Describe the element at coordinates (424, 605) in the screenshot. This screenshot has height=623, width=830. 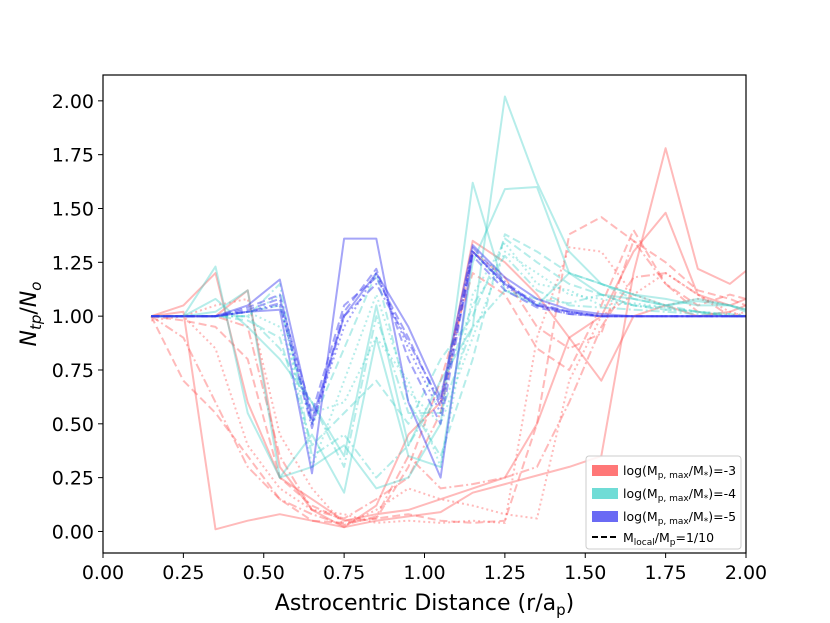
I see `x-axis-label: Astrocentric Distance (r/ap)` at that location.